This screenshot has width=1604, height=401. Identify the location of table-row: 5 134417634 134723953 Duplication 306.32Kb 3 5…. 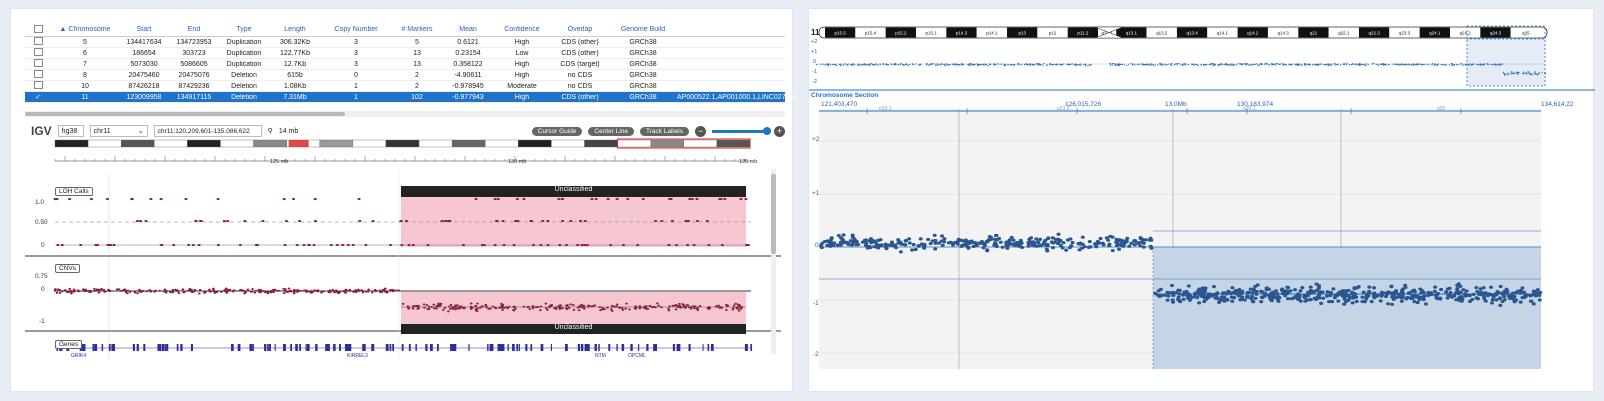
(405, 42).